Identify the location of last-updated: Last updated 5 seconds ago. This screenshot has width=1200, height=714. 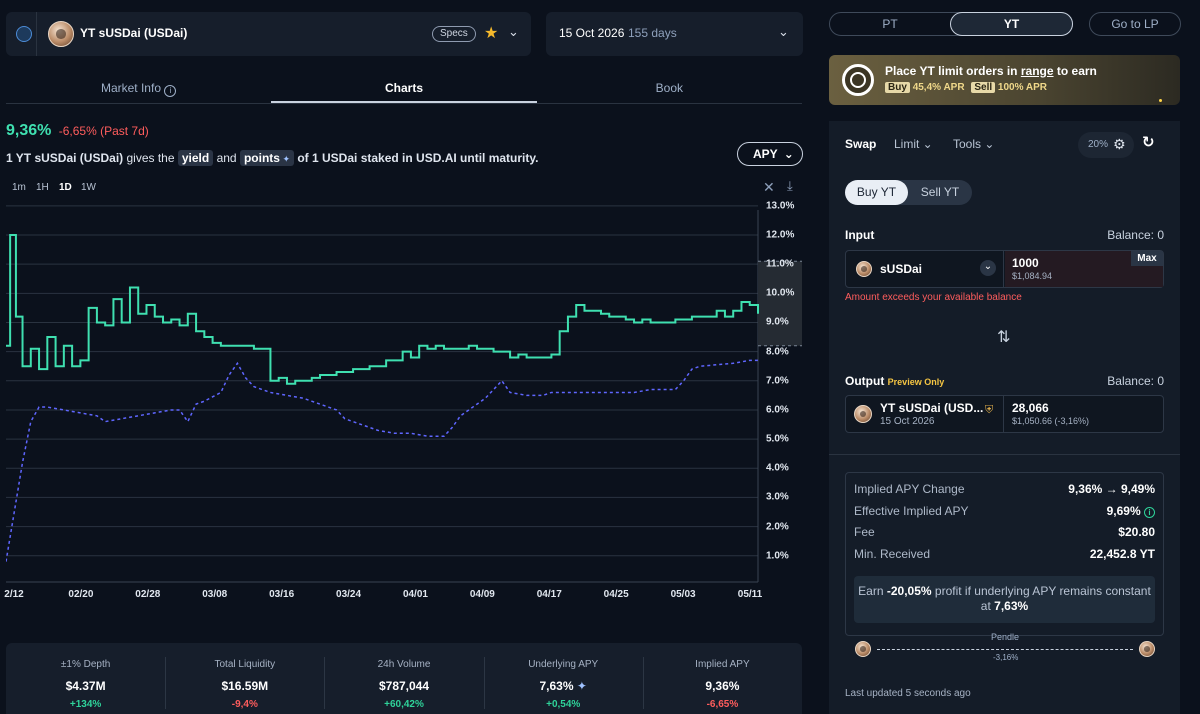
(908, 693).